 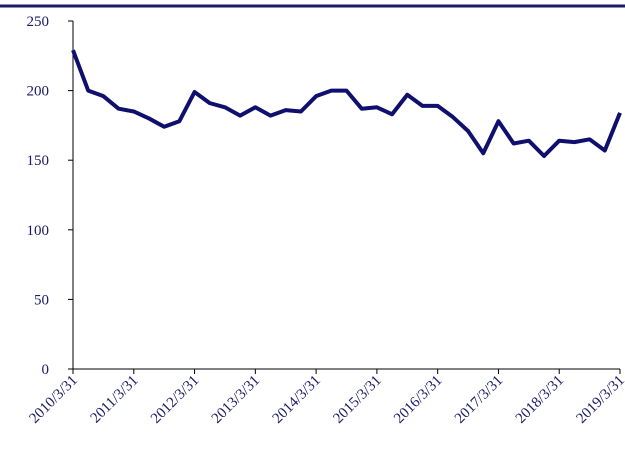 What do you see at coordinates (38, 161) in the screenshot?
I see `y-tick-label: 150` at bounding box center [38, 161].